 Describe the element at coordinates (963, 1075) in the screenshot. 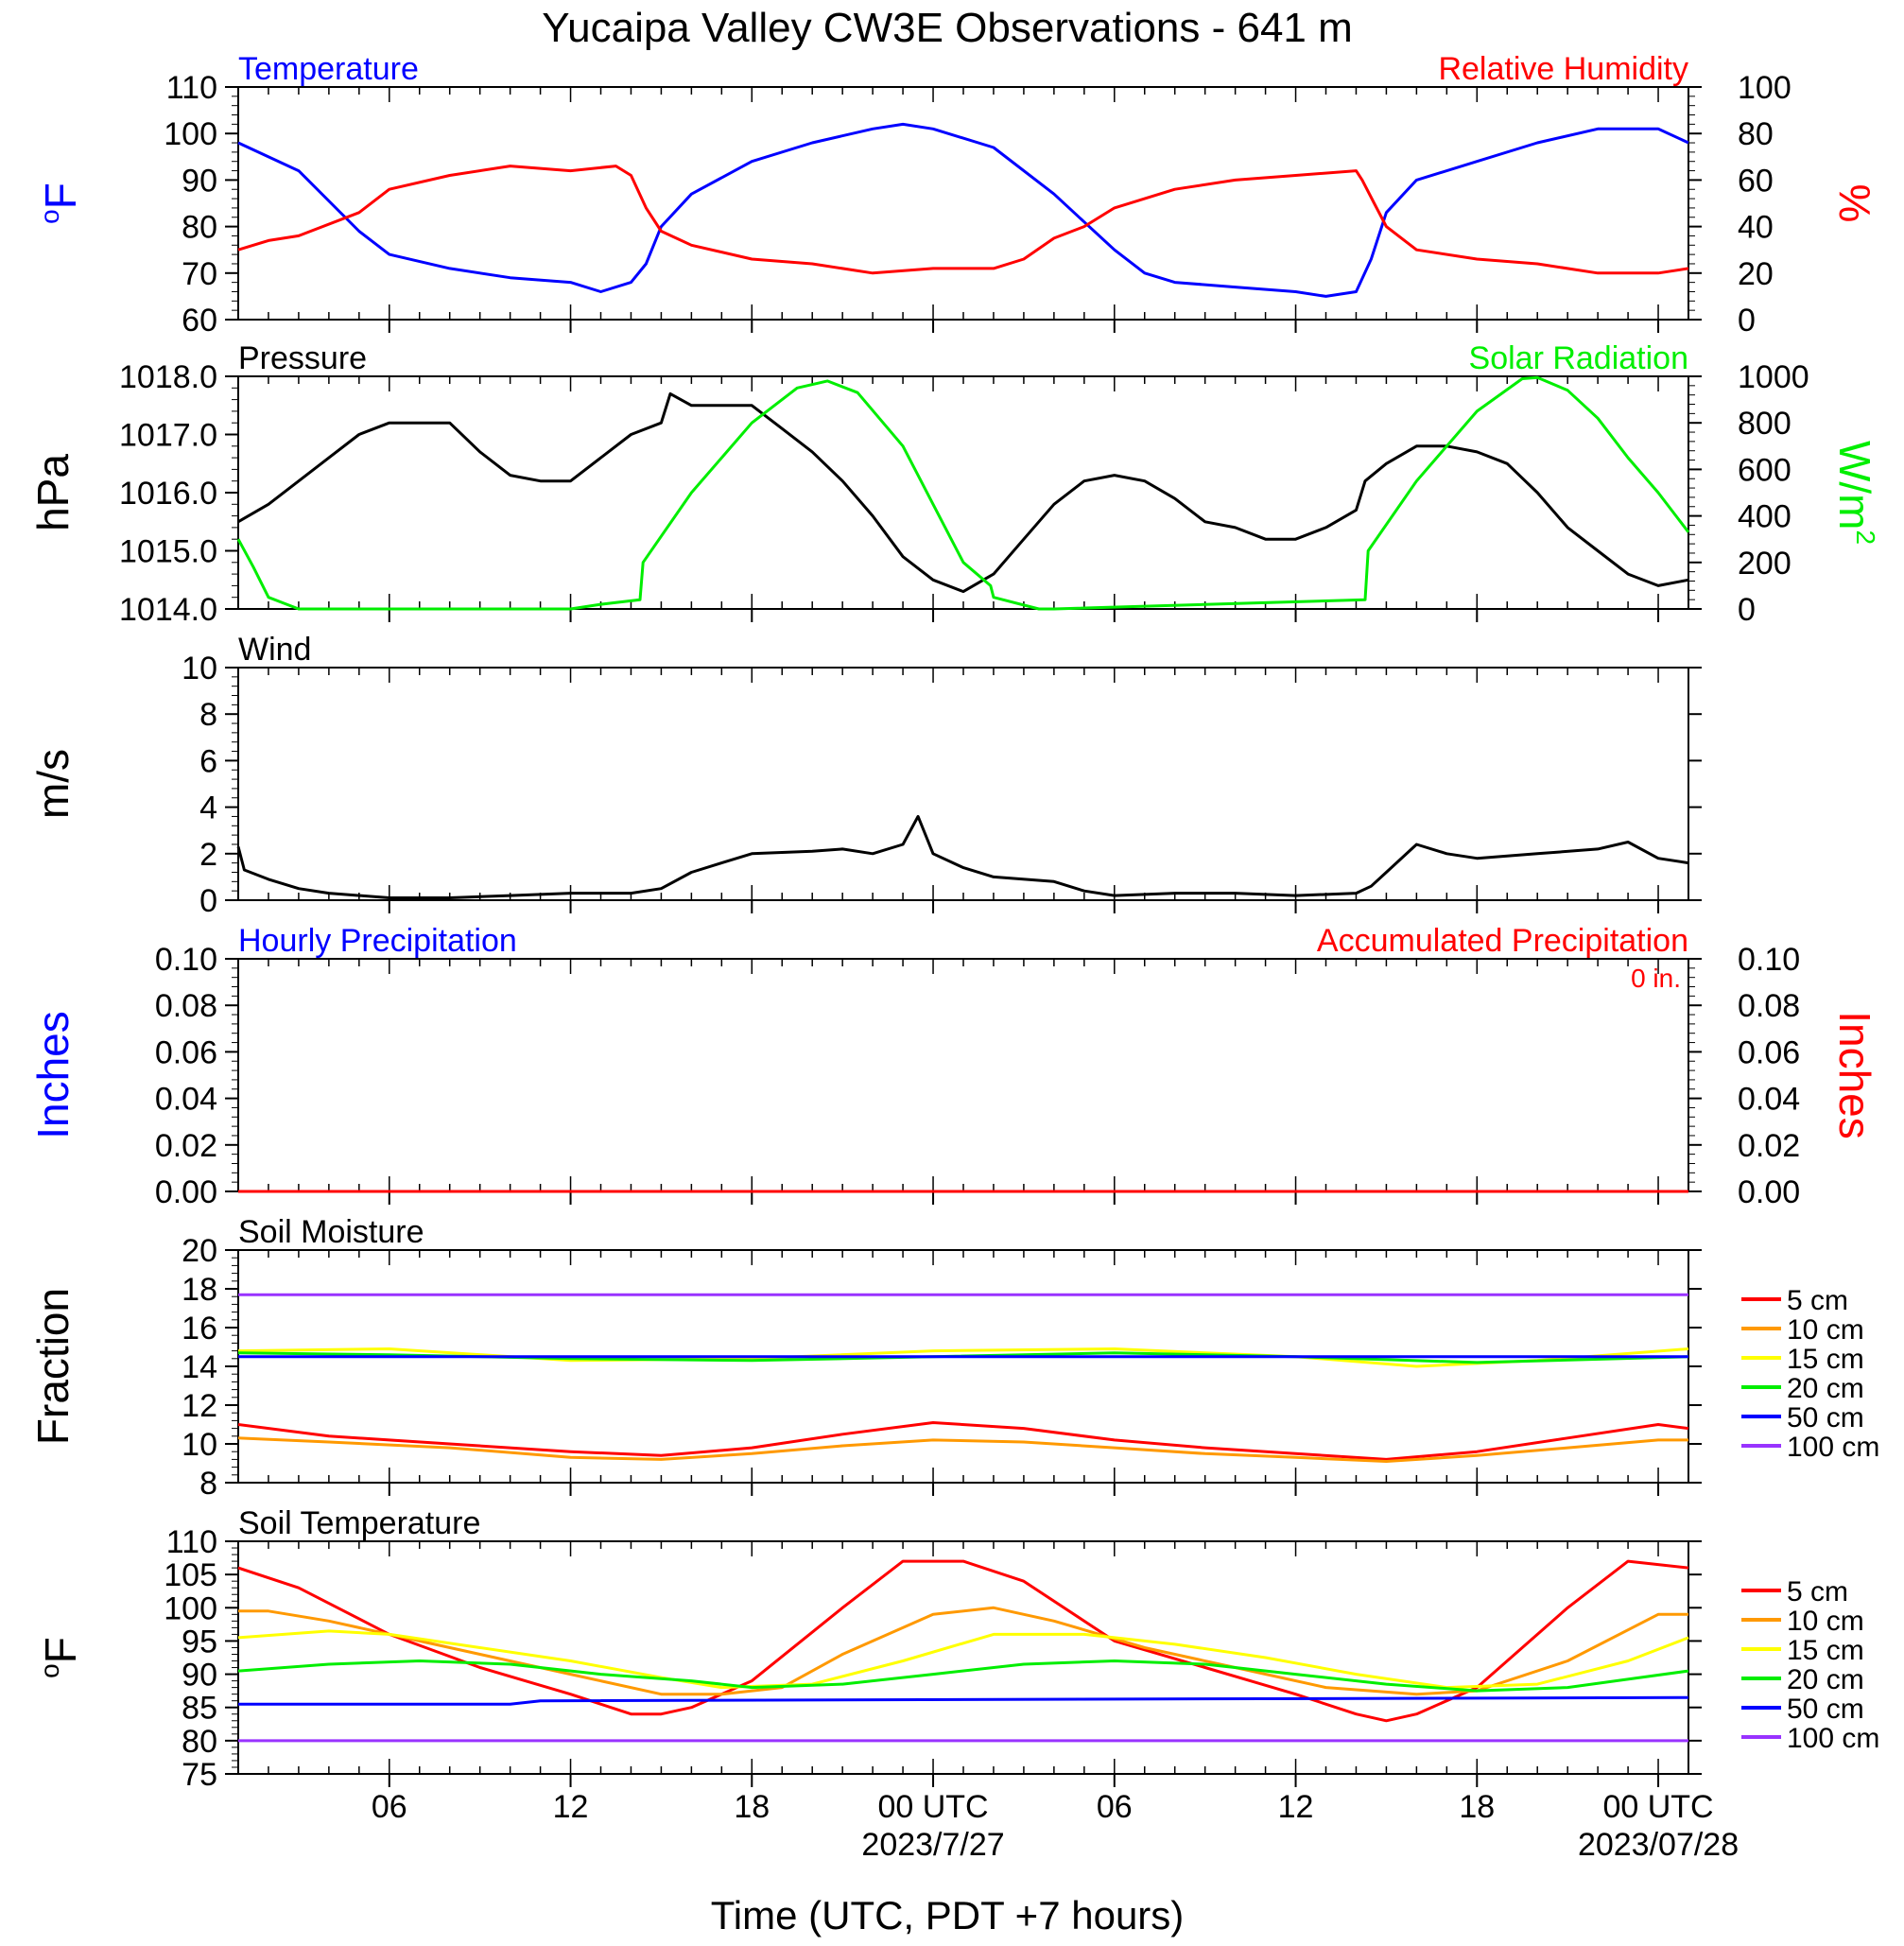

I see `panel-frame` at that location.